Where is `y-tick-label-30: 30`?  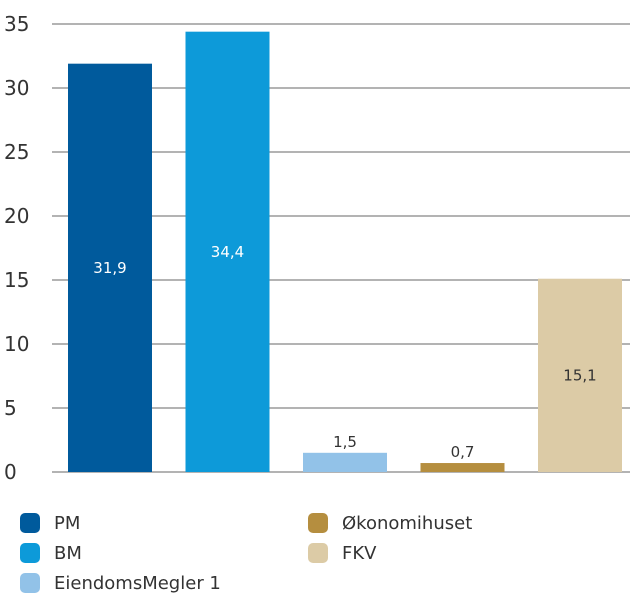
y-tick-label-30: 30 is located at coordinates (16, 88).